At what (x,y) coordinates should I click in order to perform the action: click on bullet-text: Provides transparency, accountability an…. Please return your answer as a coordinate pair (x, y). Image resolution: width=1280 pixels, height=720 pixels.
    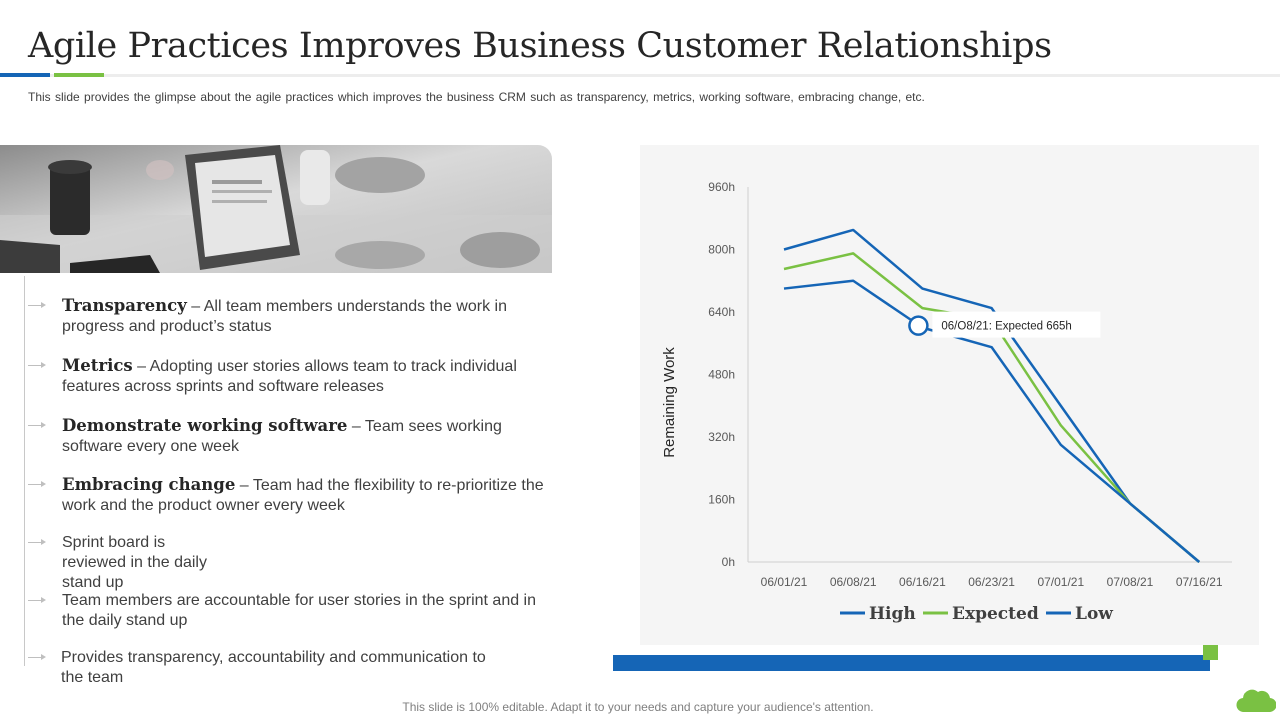
    Looking at the image, I should click on (273, 667).